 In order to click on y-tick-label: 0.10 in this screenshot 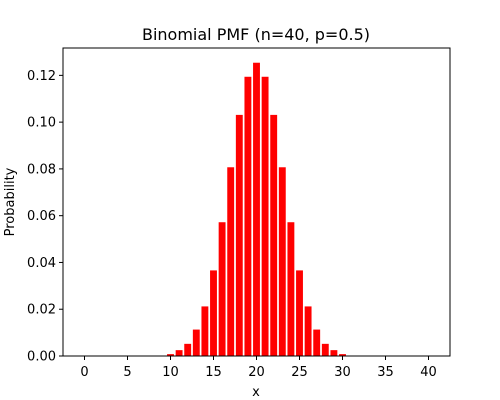, I will do `click(41, 123)`.